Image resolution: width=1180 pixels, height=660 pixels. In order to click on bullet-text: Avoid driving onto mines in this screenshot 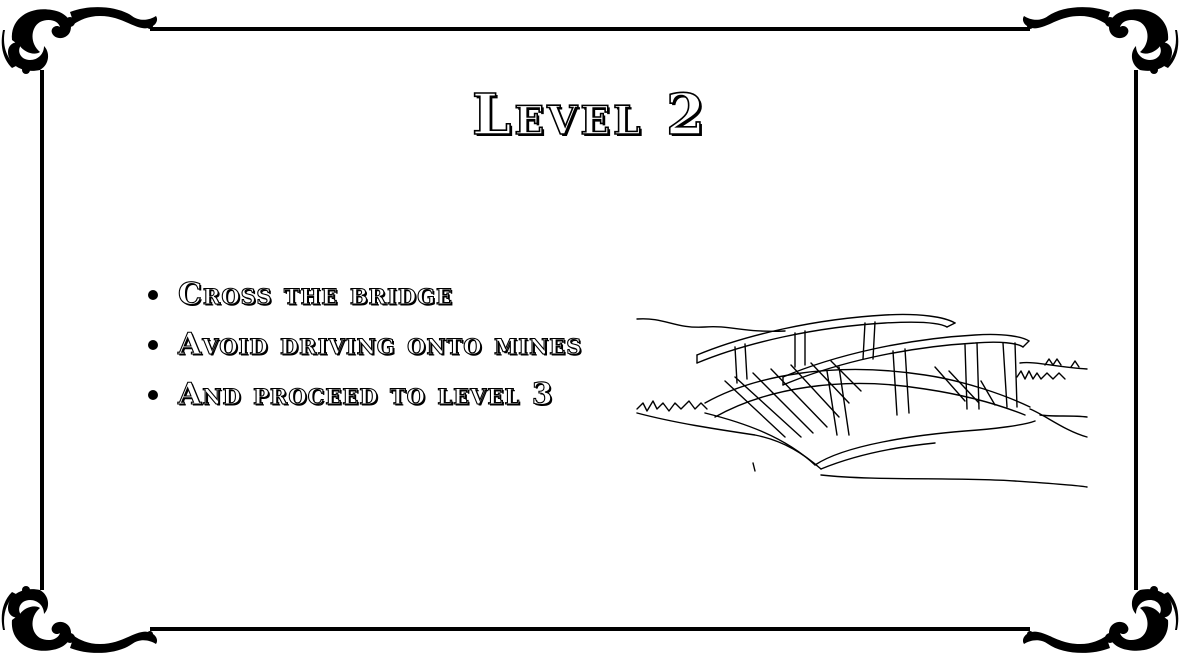, I will do `click(380, 344)`.